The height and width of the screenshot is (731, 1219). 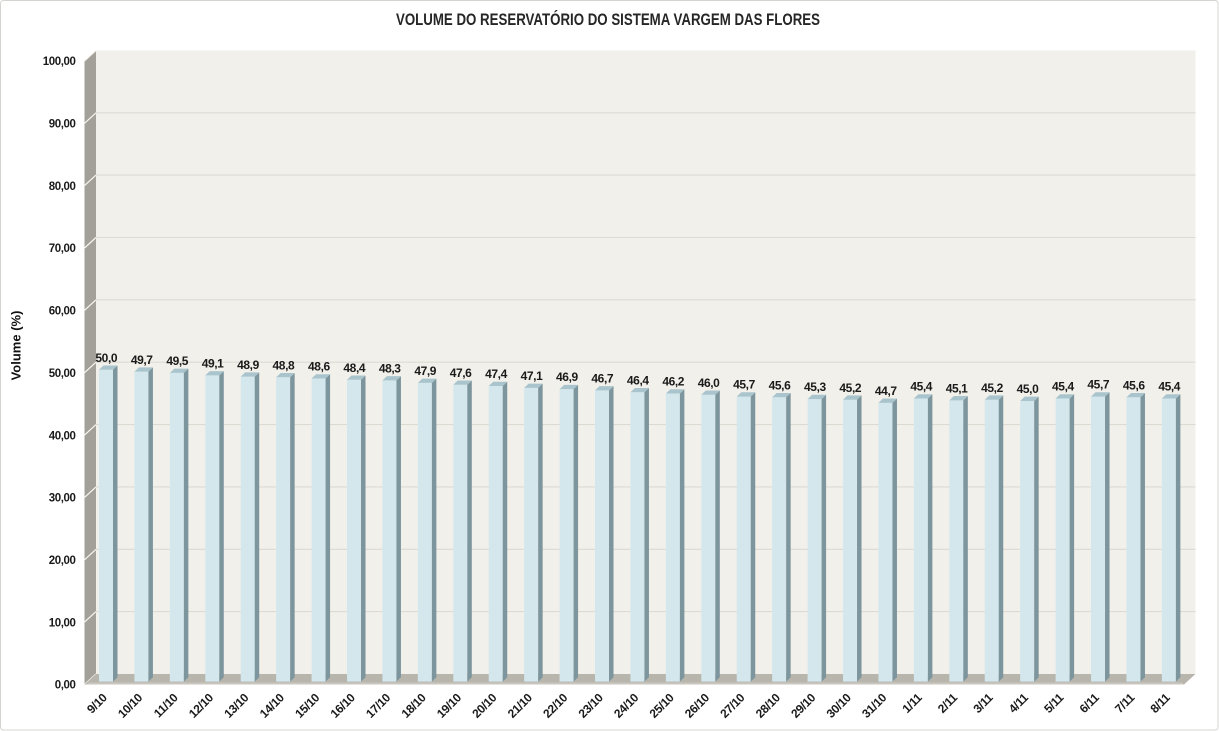 I want to click on svg-text: 100,00, so click(x=59, y=62).